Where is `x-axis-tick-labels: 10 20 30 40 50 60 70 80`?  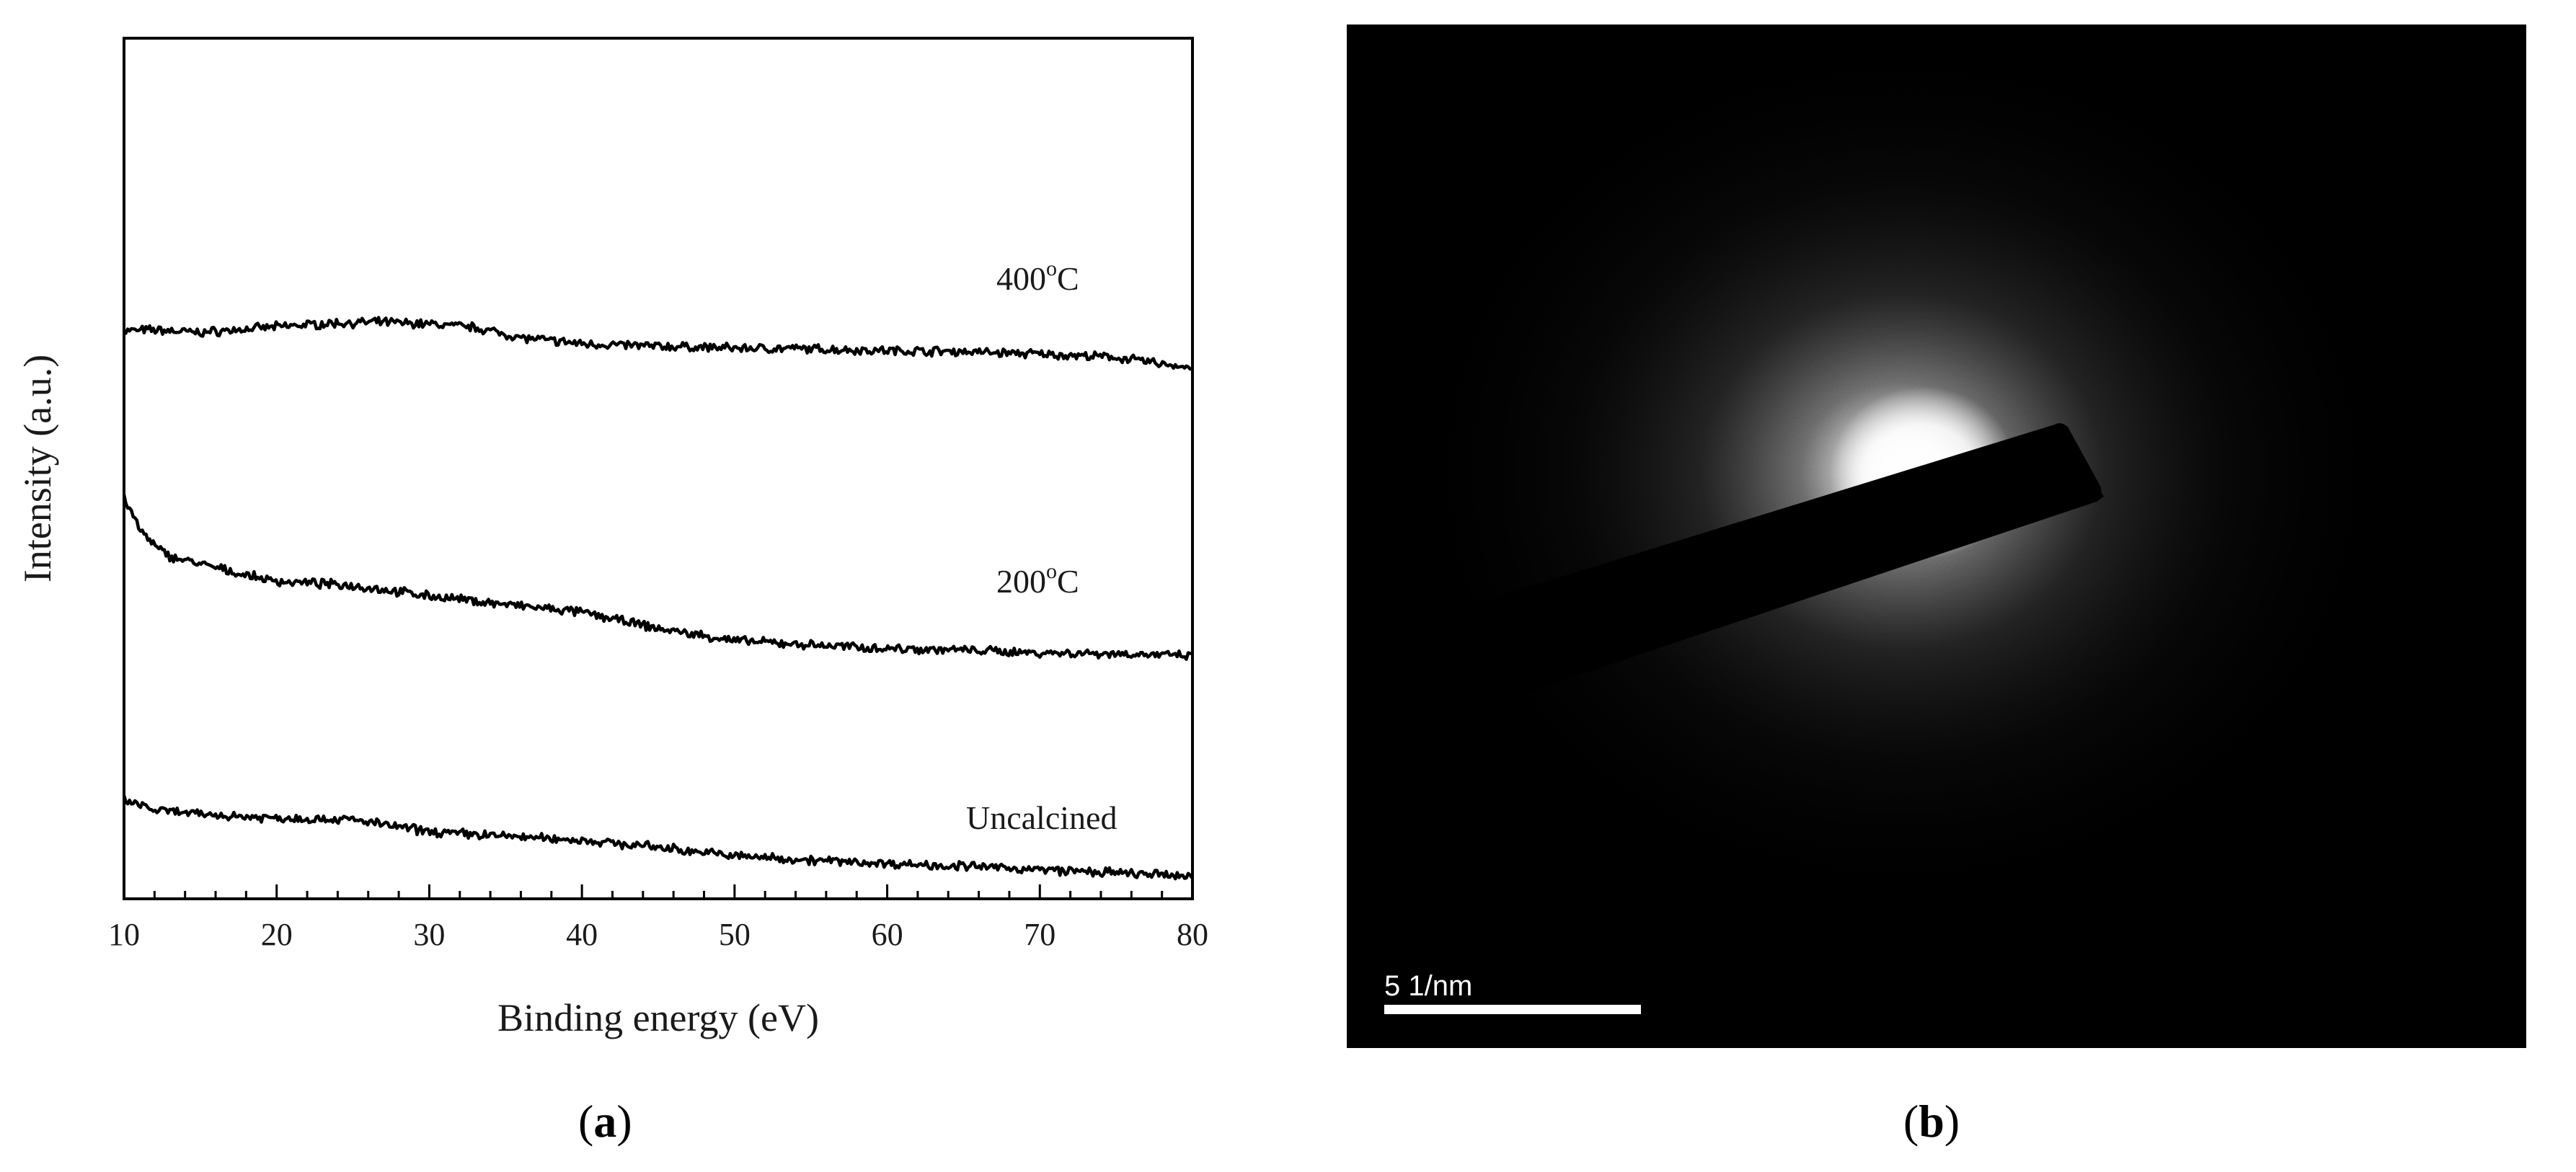 x-axis-tick-labels: 10 20 30 40 50 60 70 80 is located at coordinates (658, 934).